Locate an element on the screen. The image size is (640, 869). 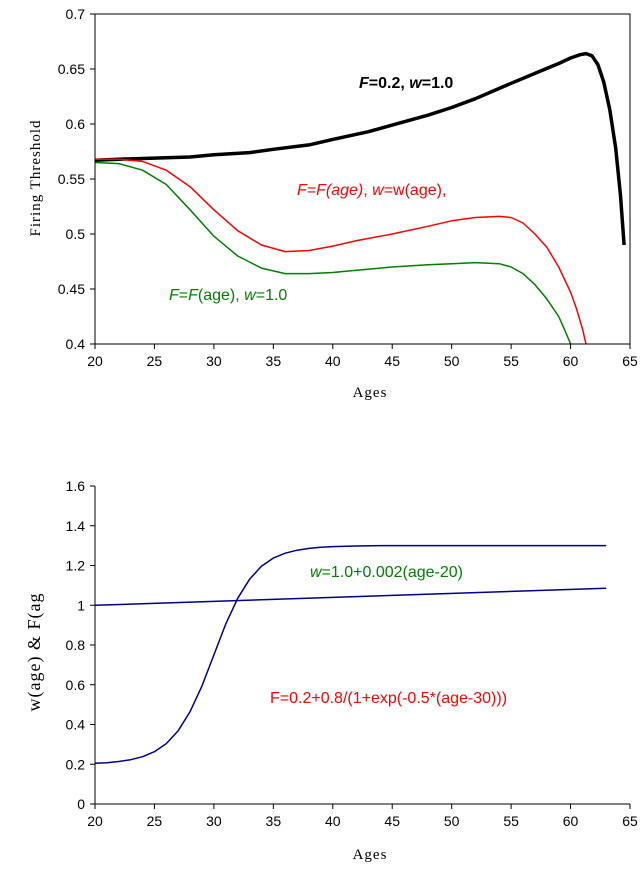
y-tick-label: 0.7 is located at coordinates (76, 14).